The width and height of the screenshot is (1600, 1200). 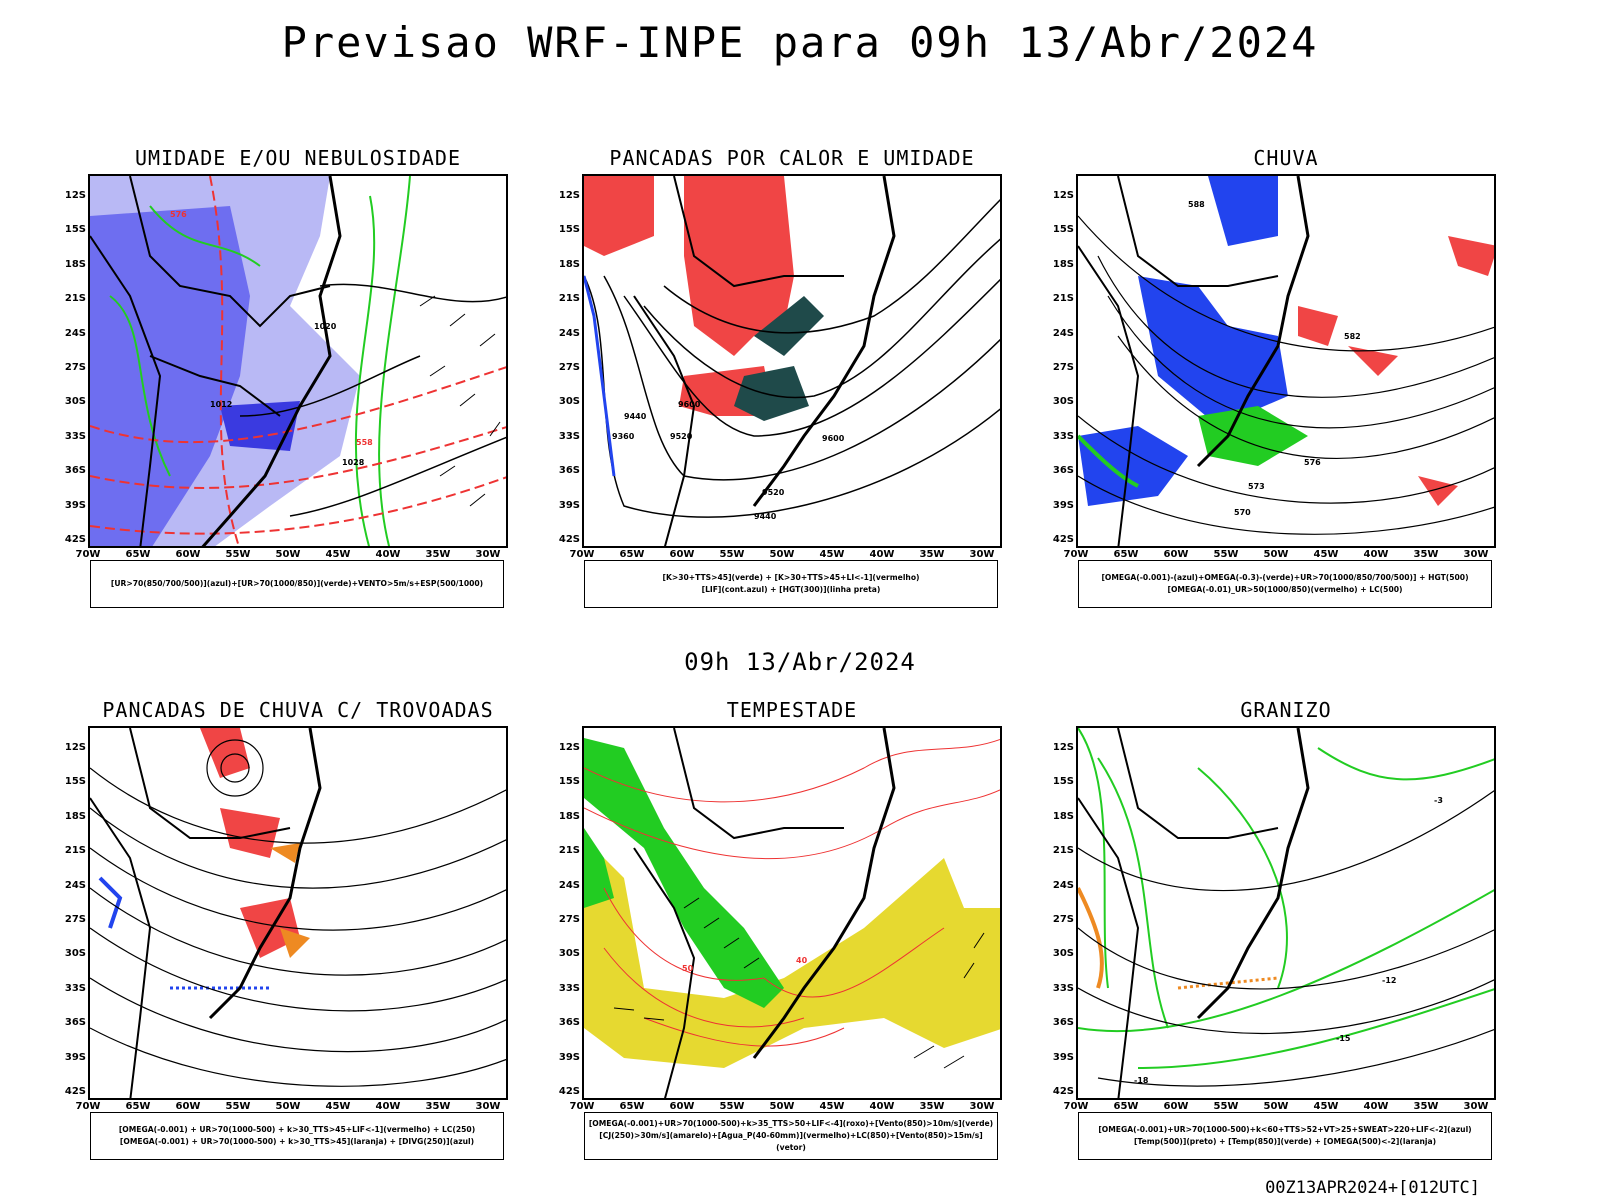 What do you see at coordinates (298, 361) in the screenshot?
I see `map-umidade-plot` at bounding box center [298, 361].